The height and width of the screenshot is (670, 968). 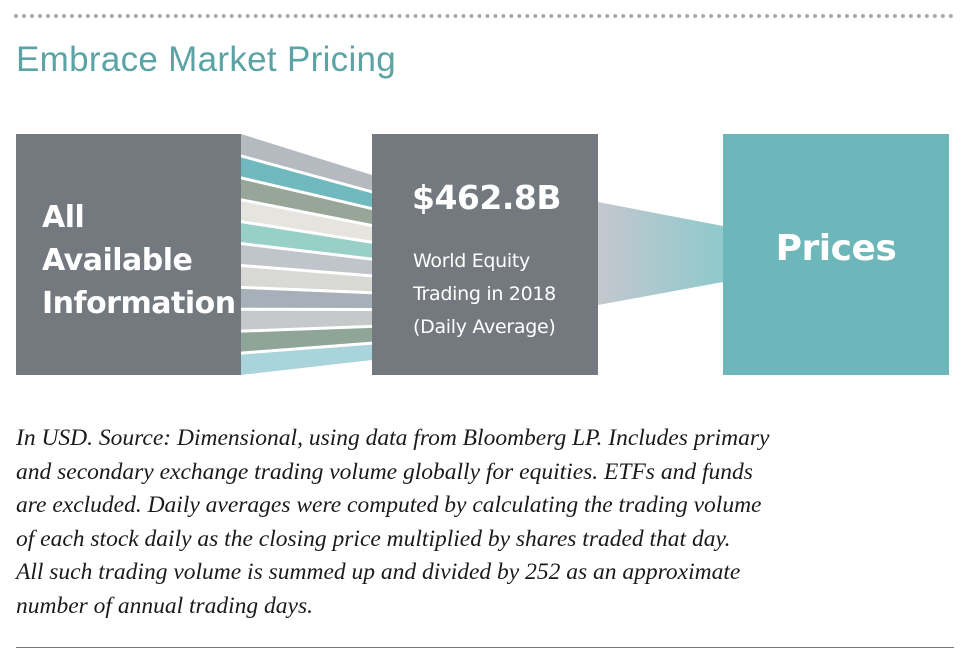 I want to click on top-dotted-divider, so click(x=484, y=16).